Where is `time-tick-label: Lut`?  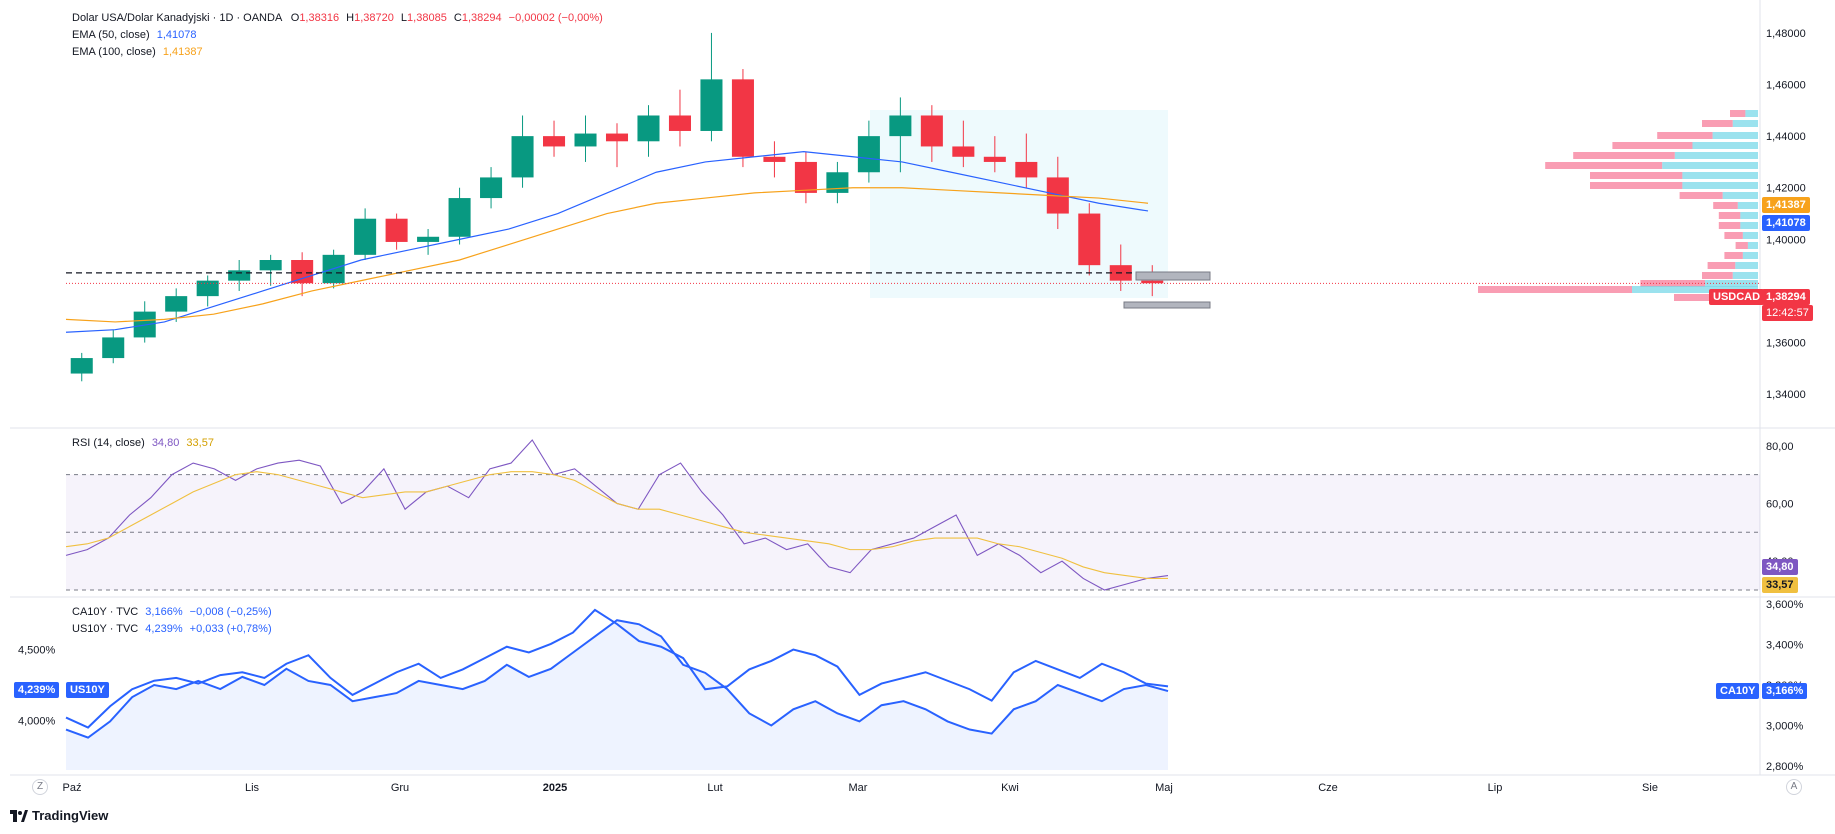
time-tick-label: Lut is located at coordinates (714, 788).